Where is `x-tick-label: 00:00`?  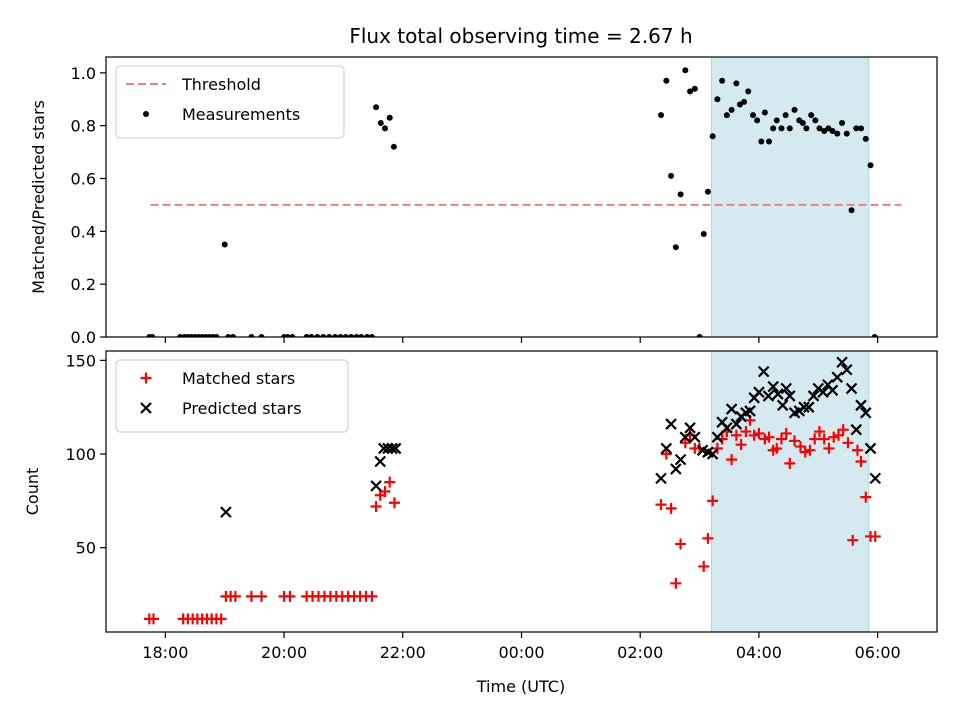 x-tick-label: 00:00 is located at coordinates (521, 652).